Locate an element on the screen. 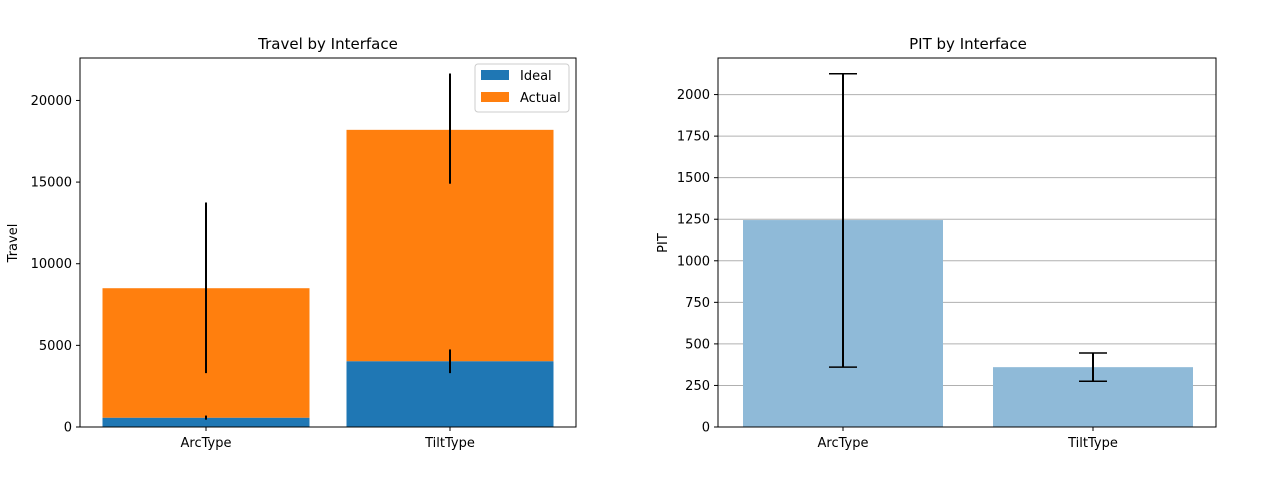 The width and height of the screenshot is (1280, 480). y-tick-label: 2000 is located at coordinates (693, 95).